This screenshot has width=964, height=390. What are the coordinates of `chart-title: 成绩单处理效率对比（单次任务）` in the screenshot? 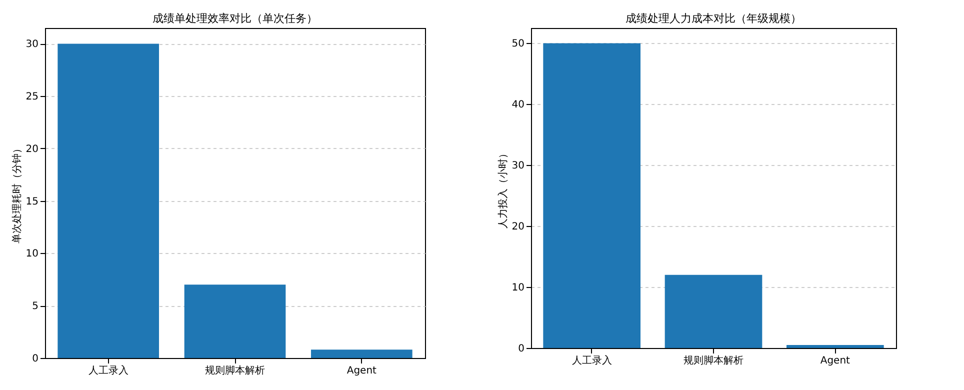 It's located at (235, 18).